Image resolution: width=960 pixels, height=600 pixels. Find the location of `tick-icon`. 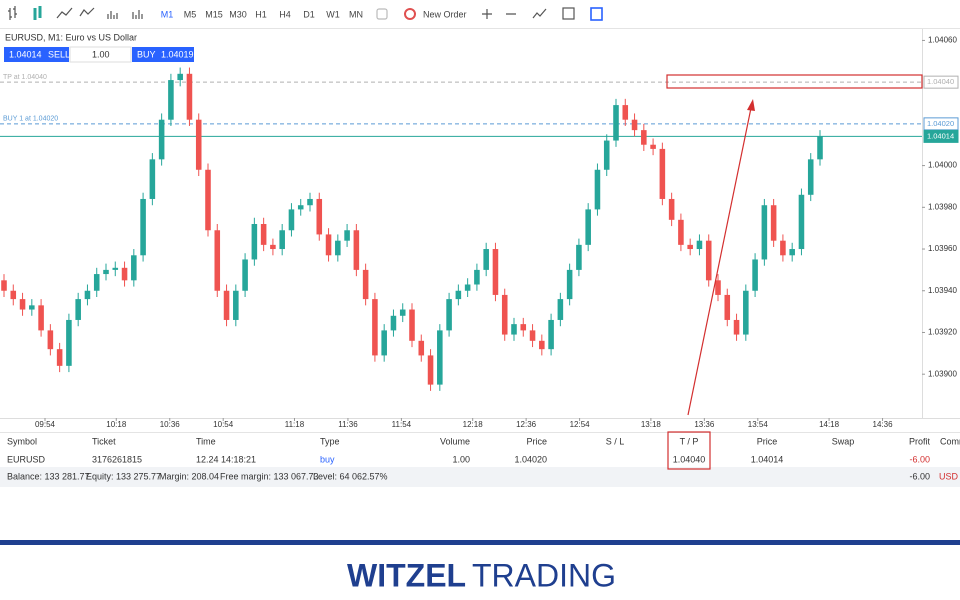

tick-icon is located at coordinates (137, 14).